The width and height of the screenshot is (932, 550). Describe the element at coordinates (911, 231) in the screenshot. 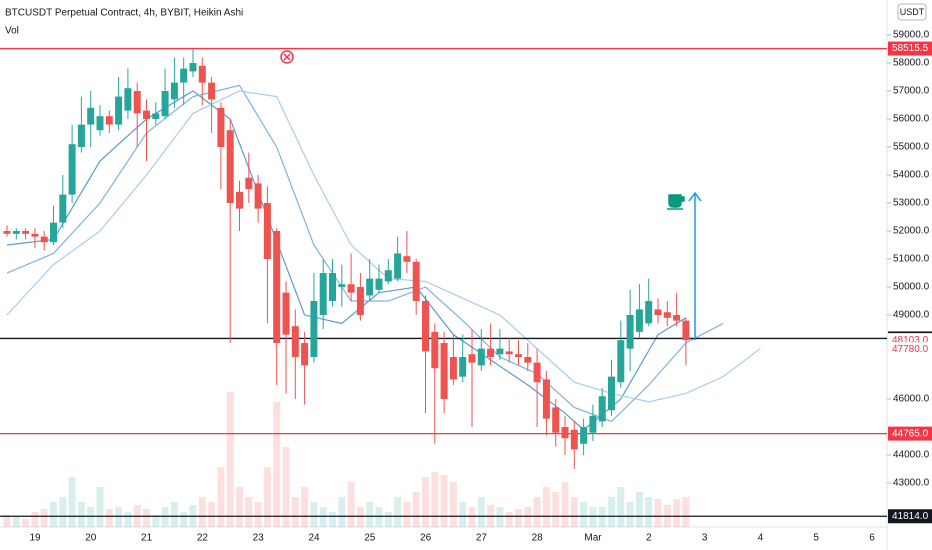

I see `y-tick-label: 52000.0` at that location.